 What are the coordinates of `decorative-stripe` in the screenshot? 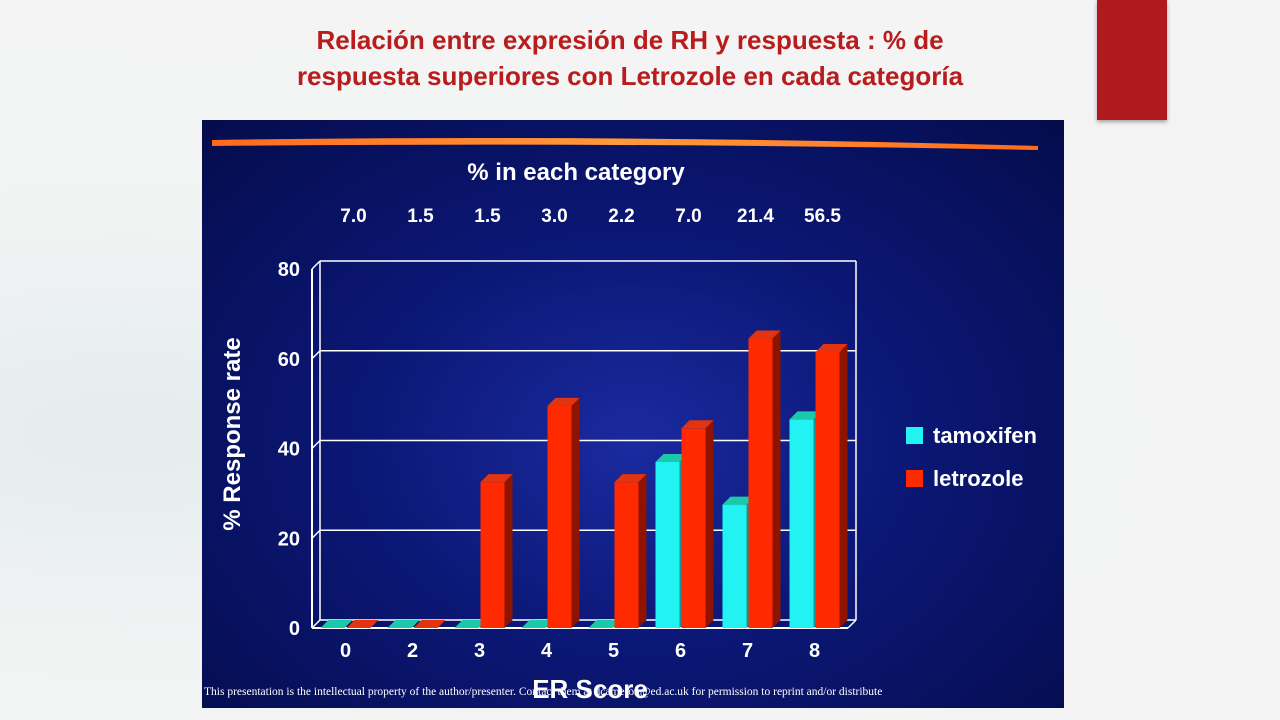 It's located at (625, 144).